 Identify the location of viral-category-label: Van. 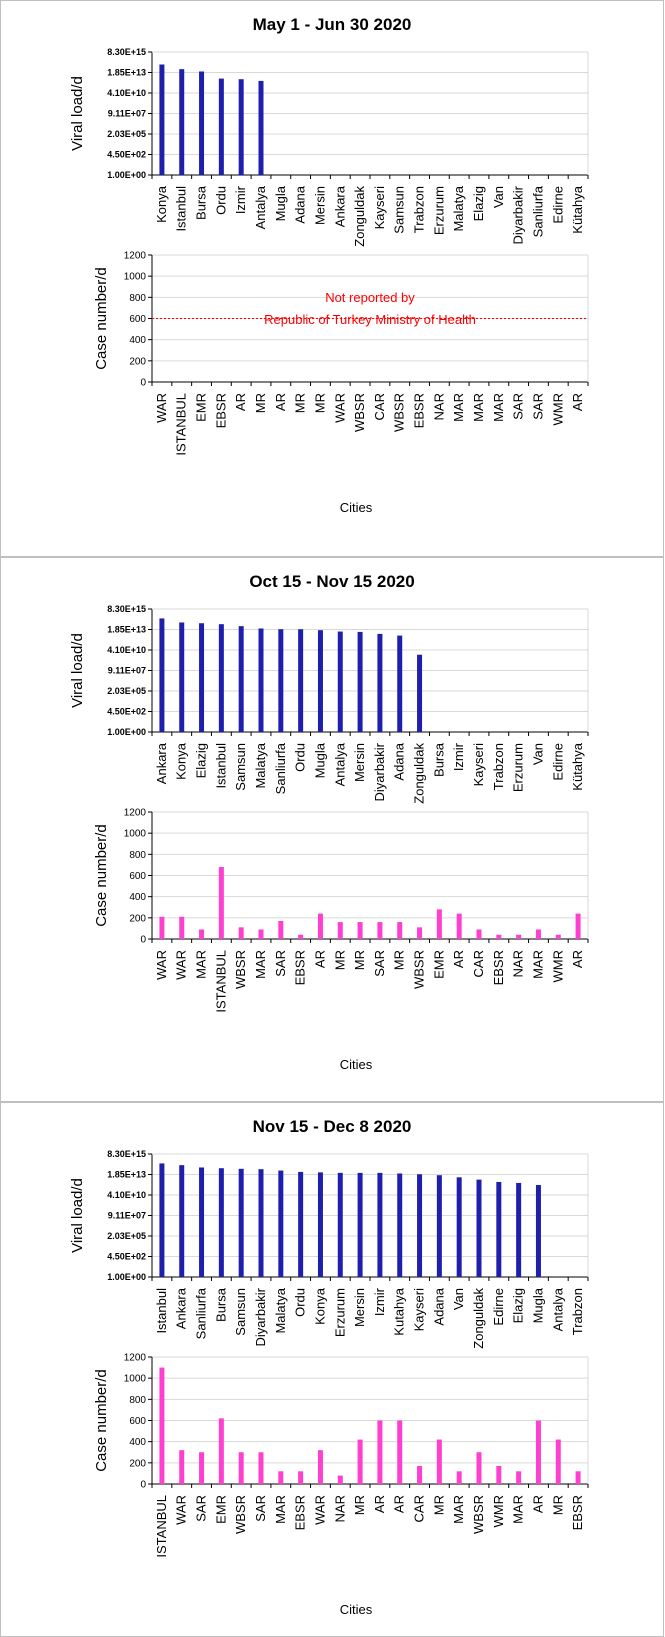
(537, 754).